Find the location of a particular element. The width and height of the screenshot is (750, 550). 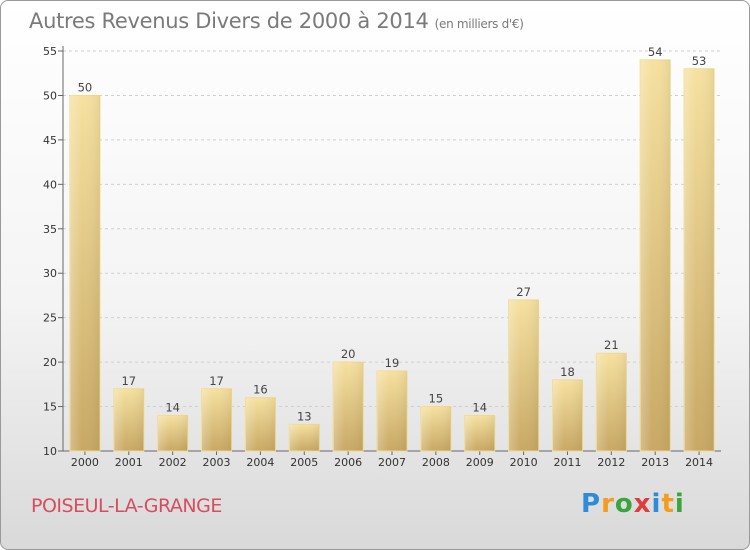

x-tick-label: 2003 is located at coordinates (217, 462).